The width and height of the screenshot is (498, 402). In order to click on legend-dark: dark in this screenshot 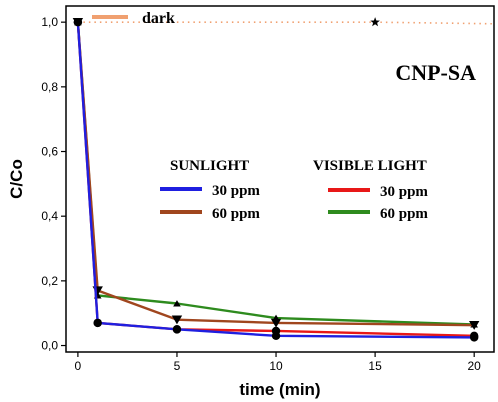, I will do `click(133, 18)`.